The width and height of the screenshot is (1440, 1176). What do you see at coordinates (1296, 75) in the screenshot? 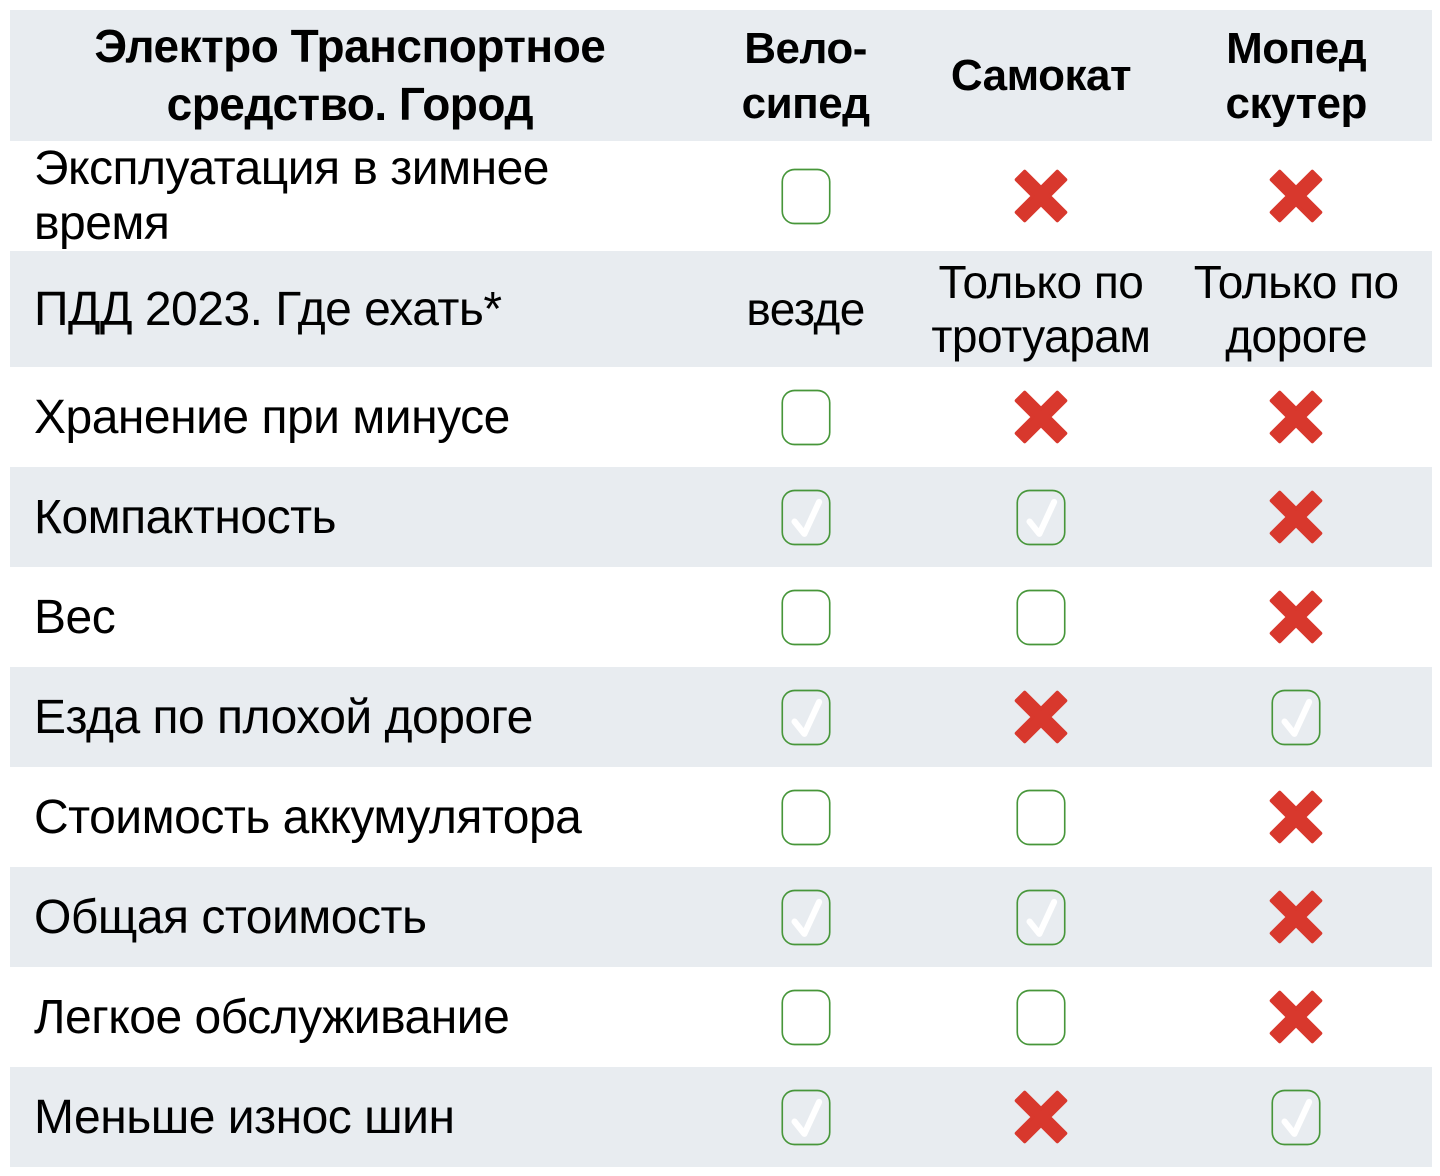
I see `column-header-moped: Мопед скутер` at bounding box center [1296, 75].